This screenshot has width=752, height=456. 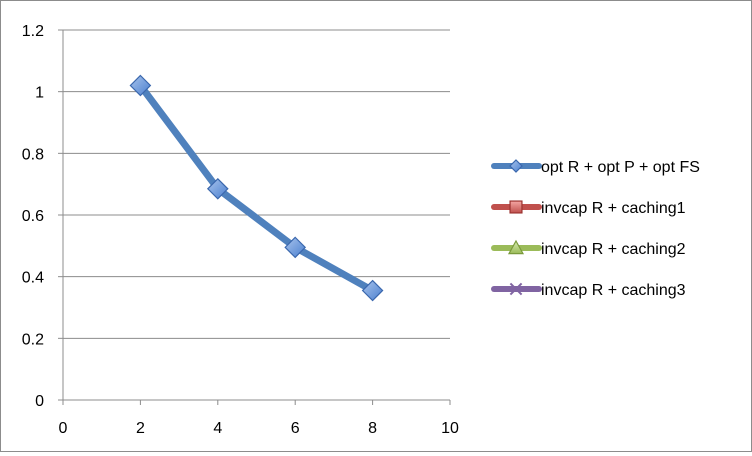 What do you see at coordinates (620, 167) in the screenshot?
I see `legend-label: opt R + opt P + opt FS` at bounding box center [620, 167].